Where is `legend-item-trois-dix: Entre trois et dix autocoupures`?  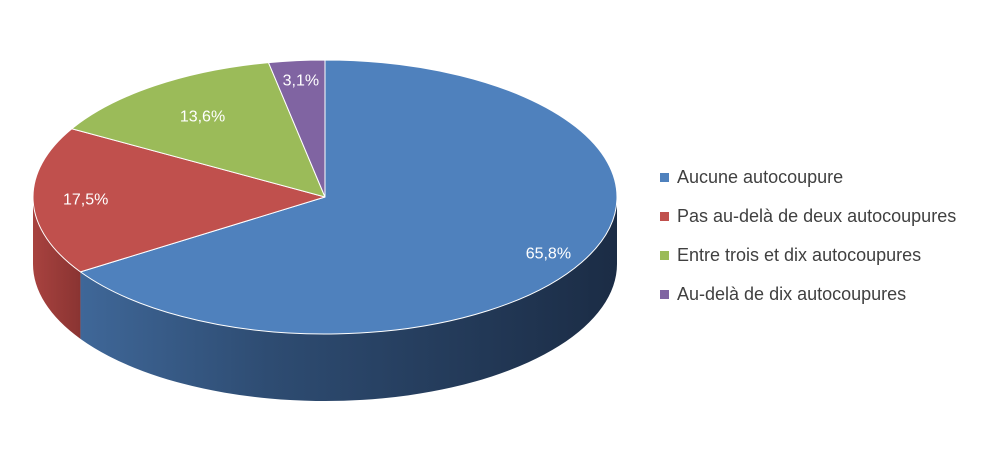 legend-item-trois-dix: Entre trois et dix autocoupures is located at coordinates (808, 255).